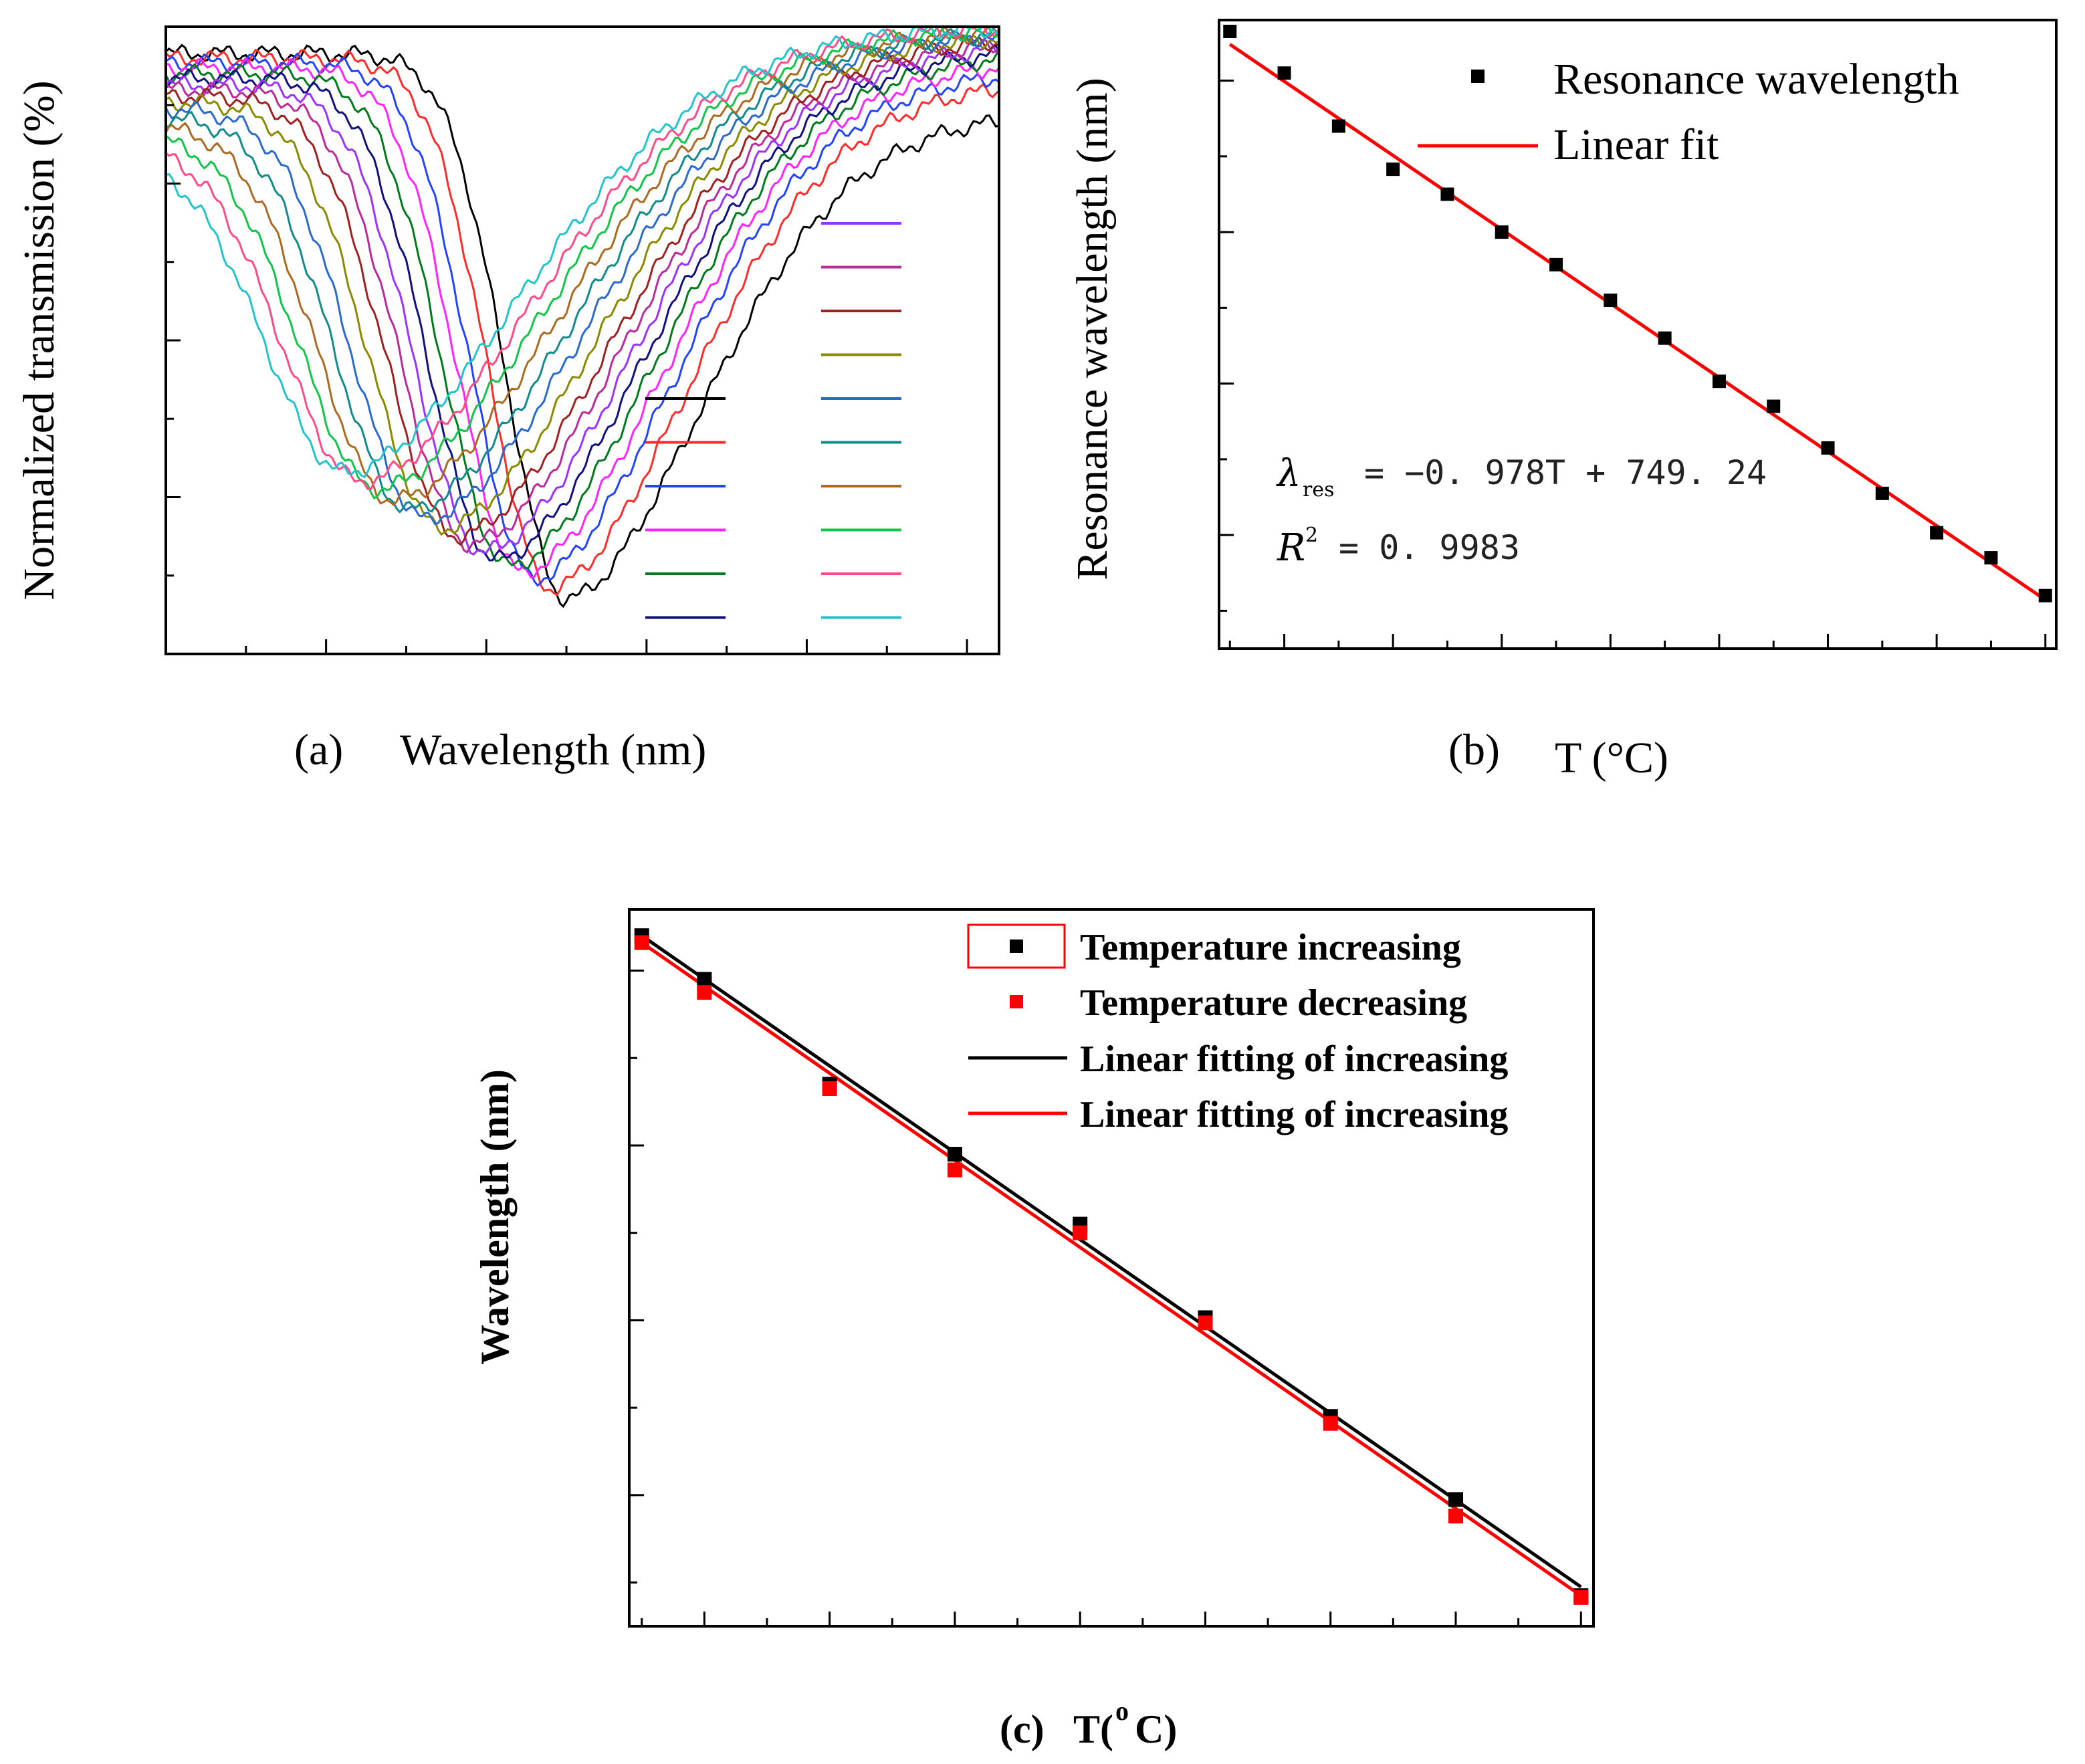 This screenshot has width=2085, height=1764. What do you see at coordinates (1565, 472) in the screenshot?
I see `equation-rhs: = −0. 978T + 749. 24` at bounding box center [1565, 472].